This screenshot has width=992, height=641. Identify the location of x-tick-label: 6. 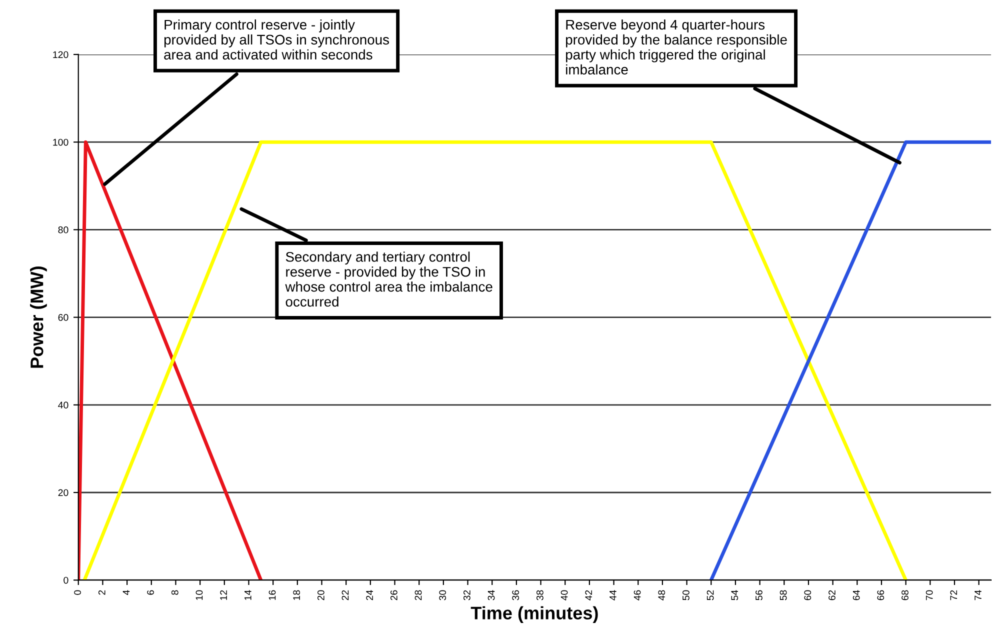
(150, 592).